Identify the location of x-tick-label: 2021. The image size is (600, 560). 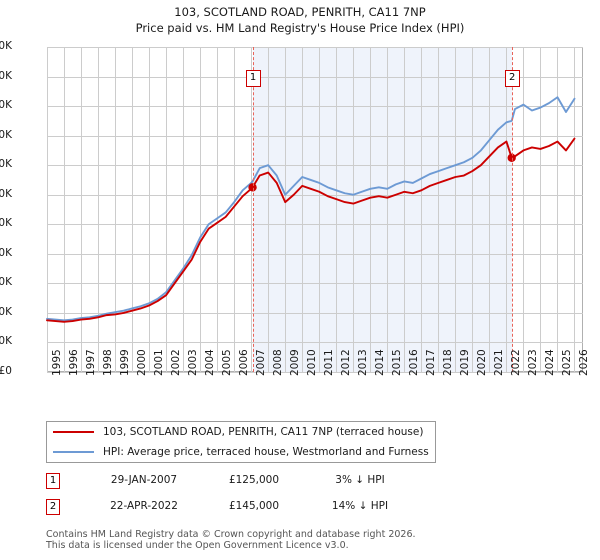
(499, 362).